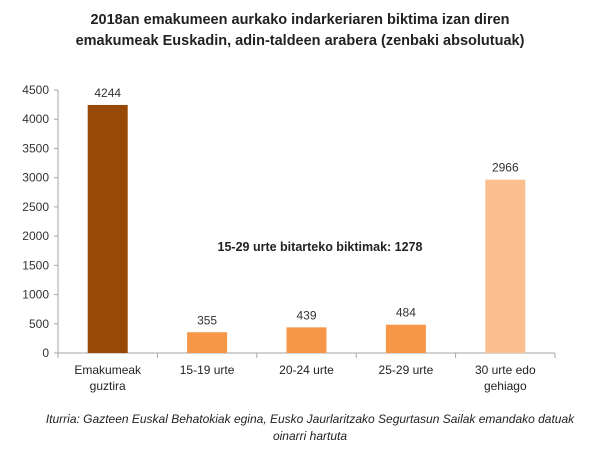 The width and height of the screenshot is (600, 461). Describe the element at coordinates (505, 386) in the screenshot. I see `x-tick-label: gehiago` at that location.